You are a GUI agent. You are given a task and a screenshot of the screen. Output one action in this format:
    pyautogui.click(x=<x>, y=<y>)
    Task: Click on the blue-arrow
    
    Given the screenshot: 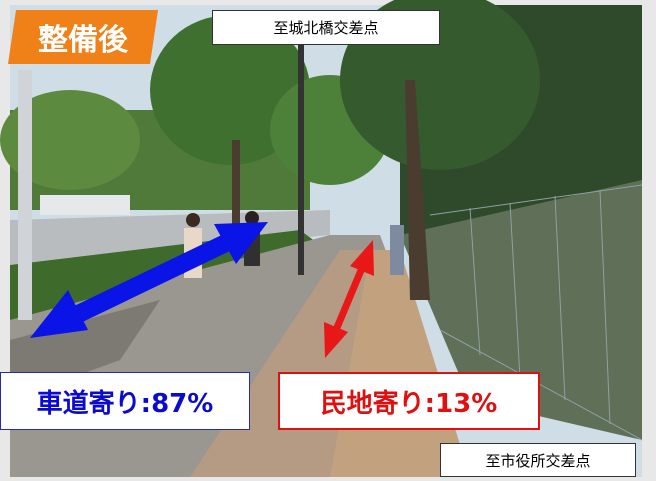 What is the action you would take?
    pyautogui.click(x=149, y=280)
    